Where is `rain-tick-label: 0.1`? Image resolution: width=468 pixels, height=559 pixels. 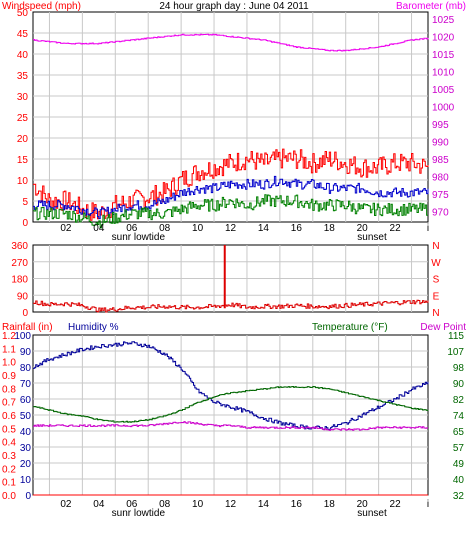
rain-tick-label: 0.1 is located at coordinates (9, 483).